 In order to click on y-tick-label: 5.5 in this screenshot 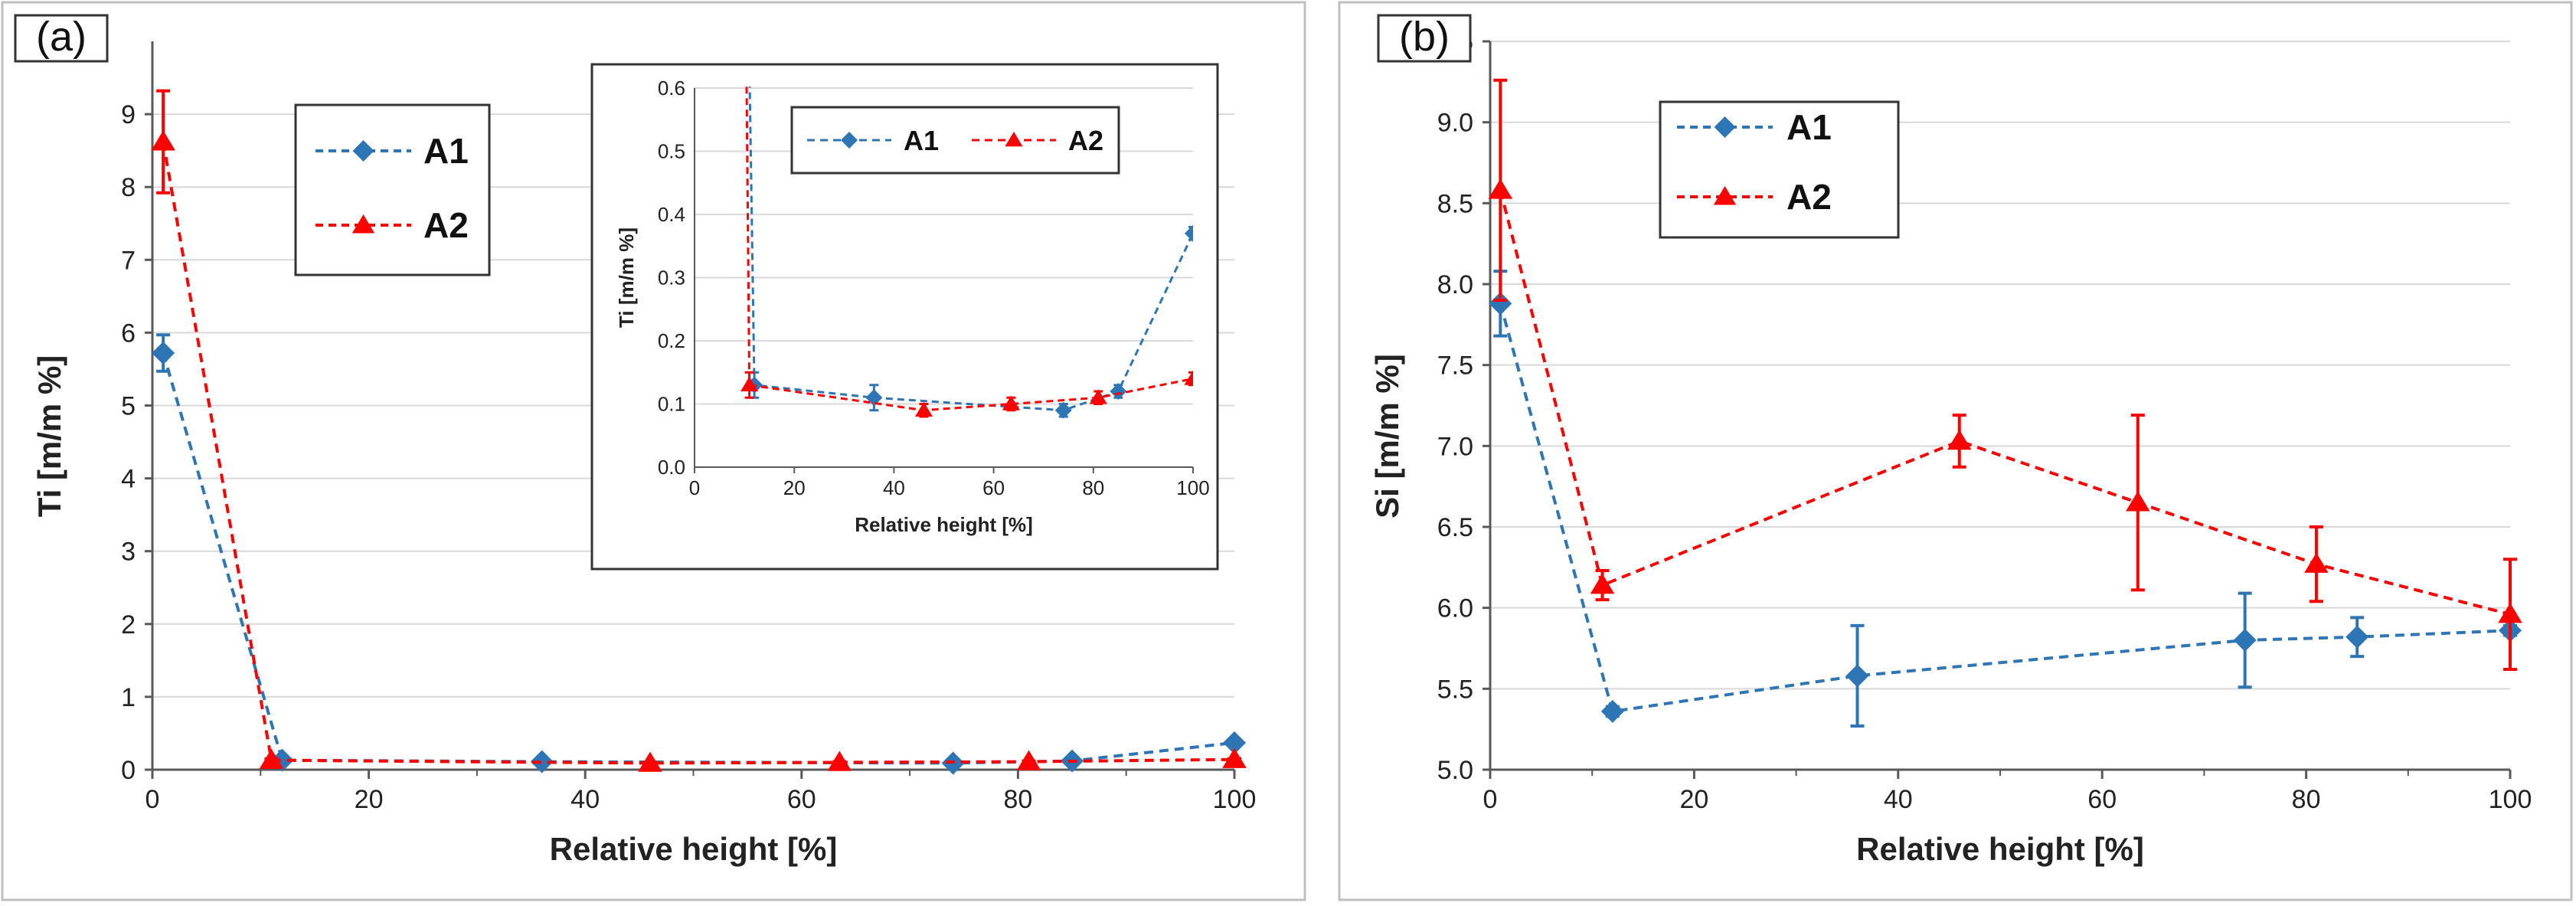, I will do `click(1455, 689)`.